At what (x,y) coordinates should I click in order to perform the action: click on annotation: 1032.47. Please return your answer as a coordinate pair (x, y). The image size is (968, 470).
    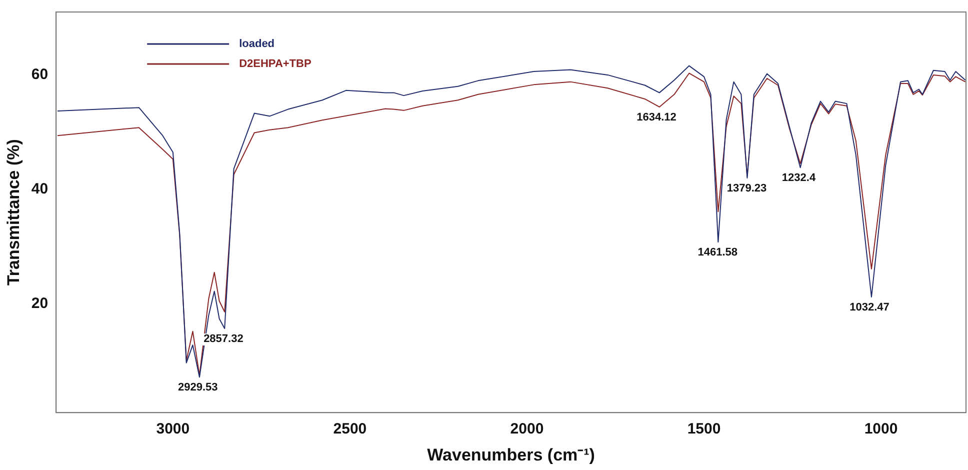
    Looking at the image, I should click on (870, 308).